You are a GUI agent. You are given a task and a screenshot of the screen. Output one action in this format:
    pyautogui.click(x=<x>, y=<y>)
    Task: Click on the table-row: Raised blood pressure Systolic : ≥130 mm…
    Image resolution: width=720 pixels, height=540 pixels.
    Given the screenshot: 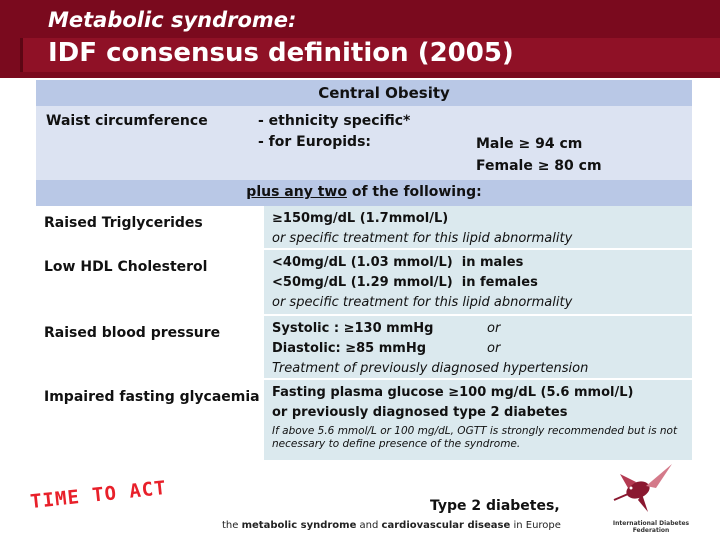 What is the action you would take?
    pyautogui.click(x=364, y=348)
    